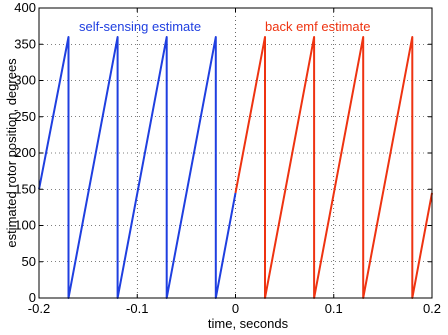 The height and width of the screenshot is (335, 448). Describe the element at coordinates (32, 297) in the screenshot. I see `y-tick-label: 0` at that location.